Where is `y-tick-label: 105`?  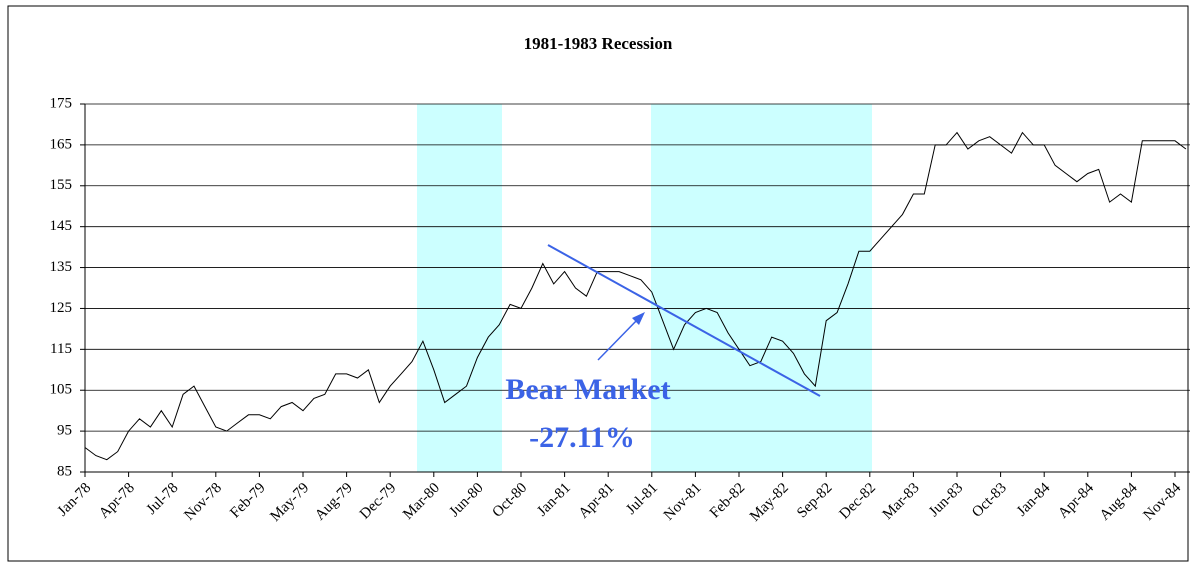 y-tick-label: 105 is located at coordinates (61, 390).